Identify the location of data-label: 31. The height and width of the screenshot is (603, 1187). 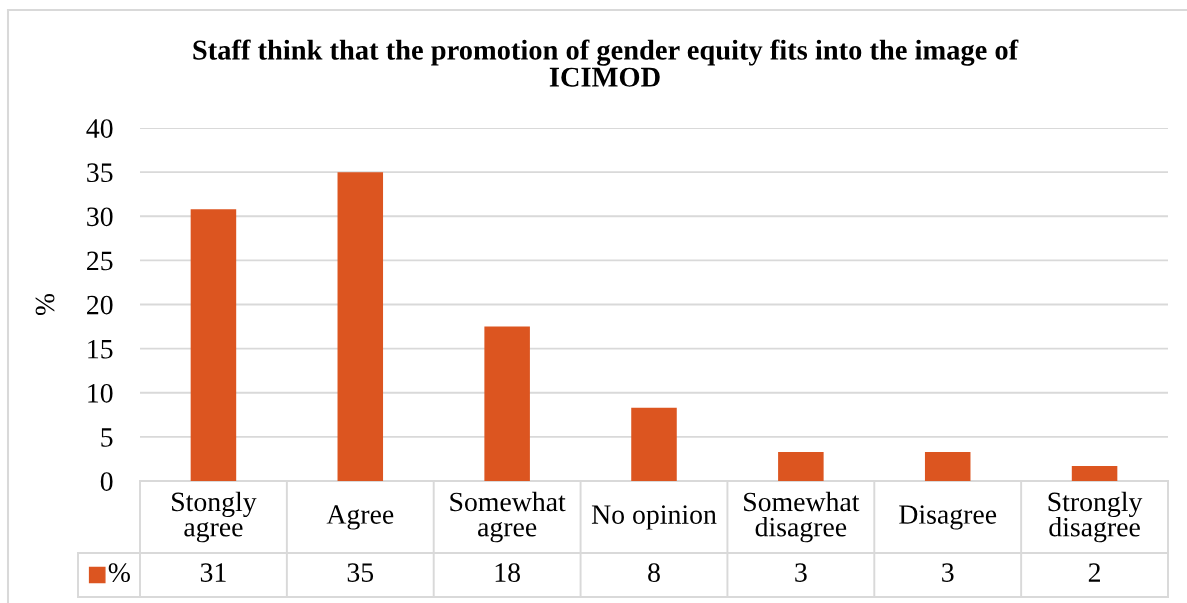
(213, 572).